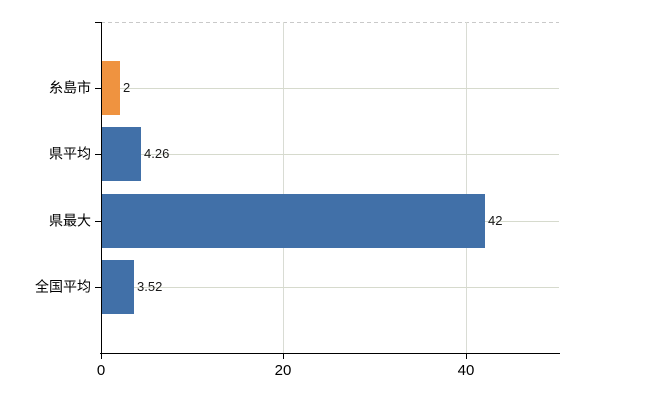  Describe the element at coordinates (70, 87) in the screenshot. I see `category-label: 糸島市` at that location.